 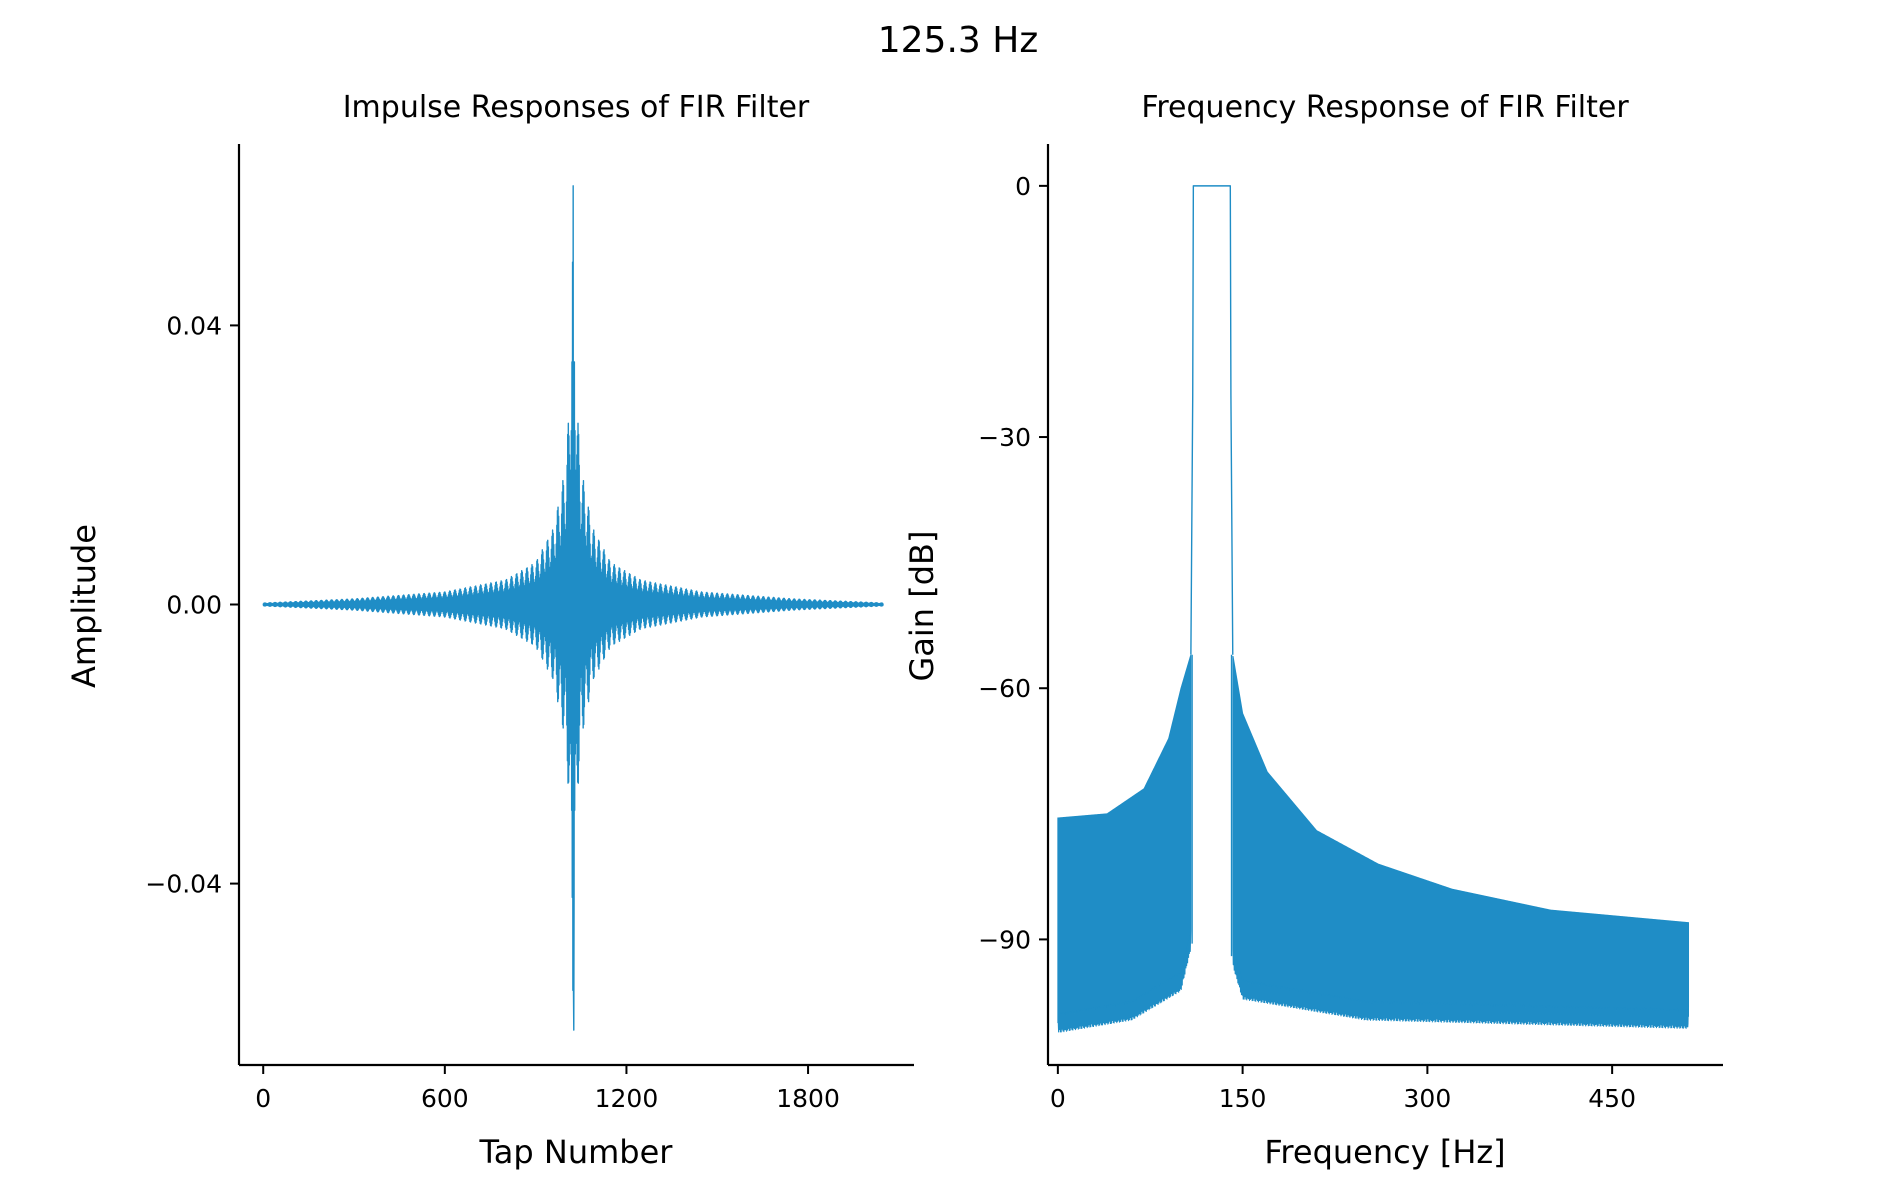 What do you see at coordinates (1058, 1098) in the screenshot?
I see `frequency-xtick-label: 0` at bounding box center [1058, 1098].